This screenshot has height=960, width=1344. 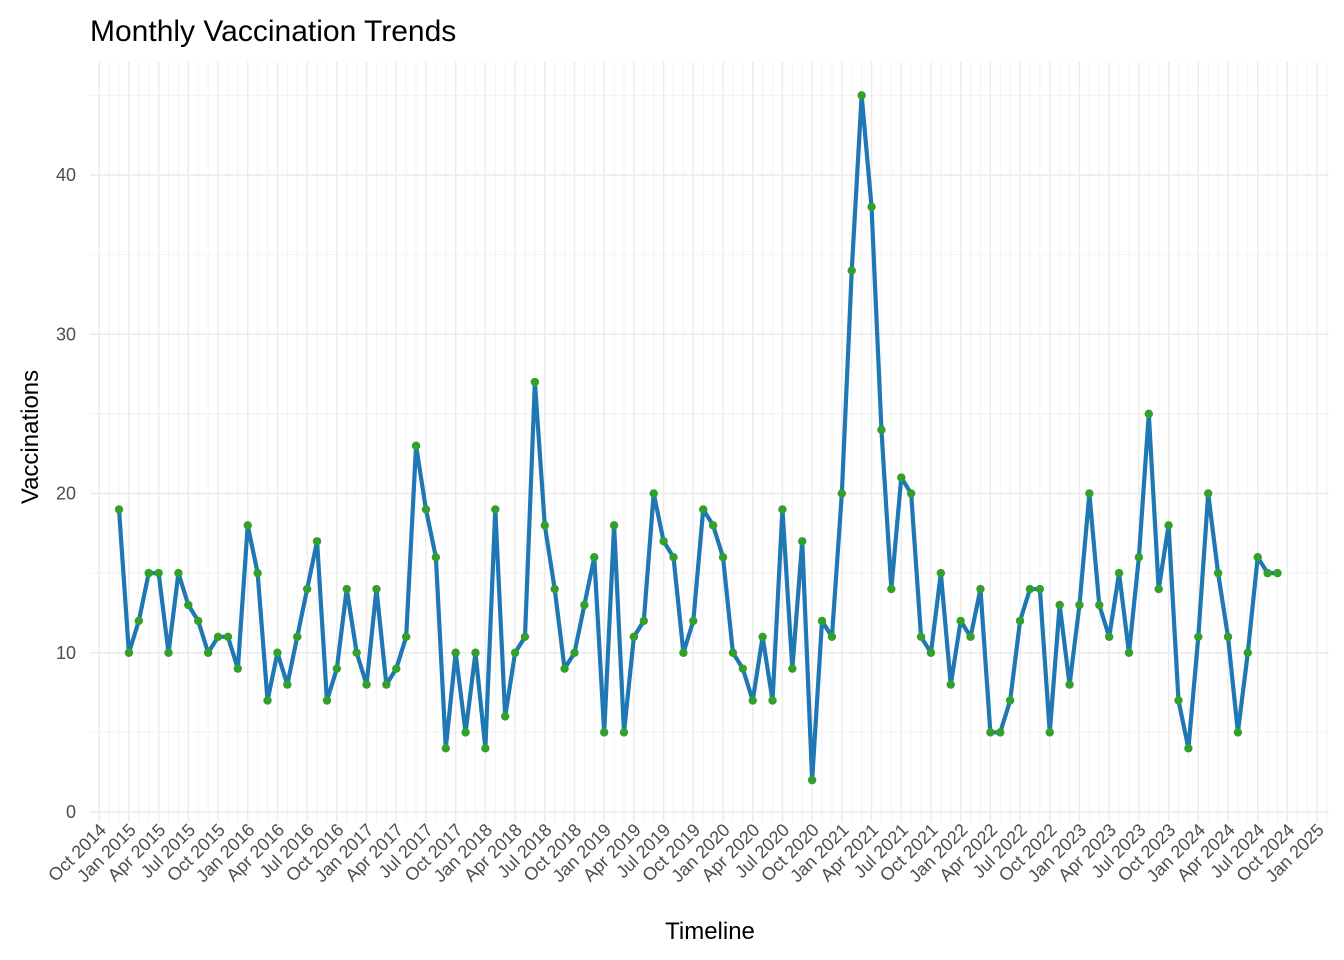 What do you see at coordinates (273, 31) in the screenshot?
I see `chart-title: Monthly Vaccination Trends` at bounding box center [273, 31].